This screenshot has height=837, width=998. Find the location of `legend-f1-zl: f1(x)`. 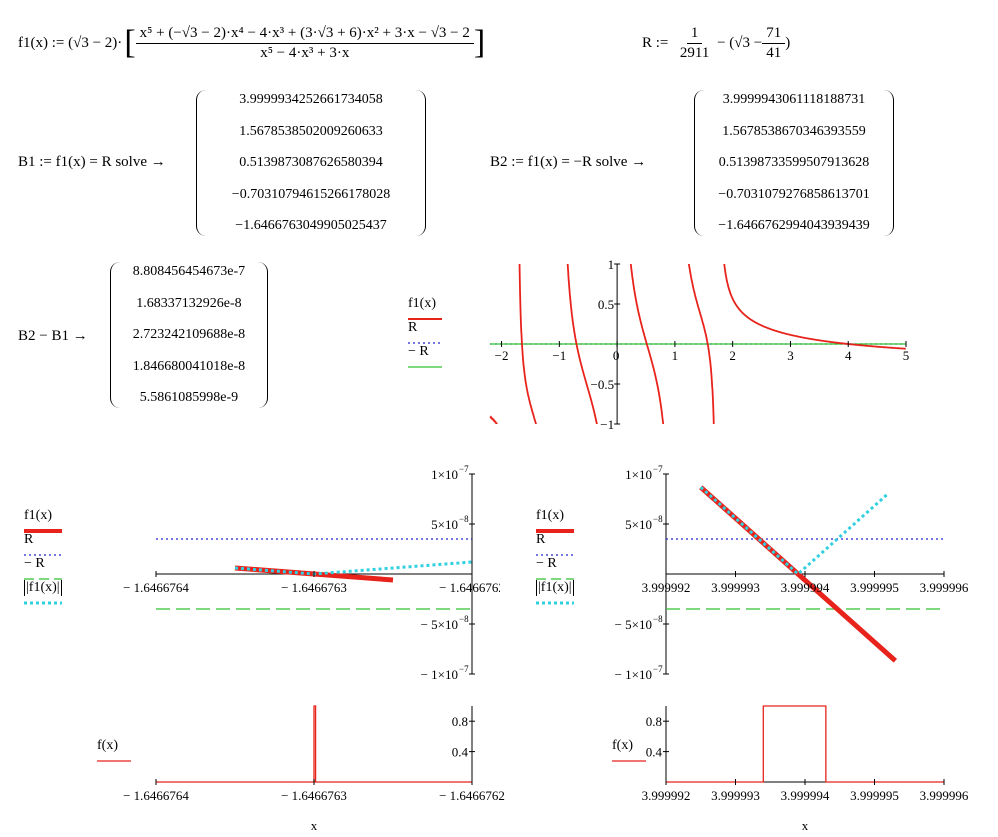

legend-f1-zl: f1(x) is located at coordinates (38, 515).